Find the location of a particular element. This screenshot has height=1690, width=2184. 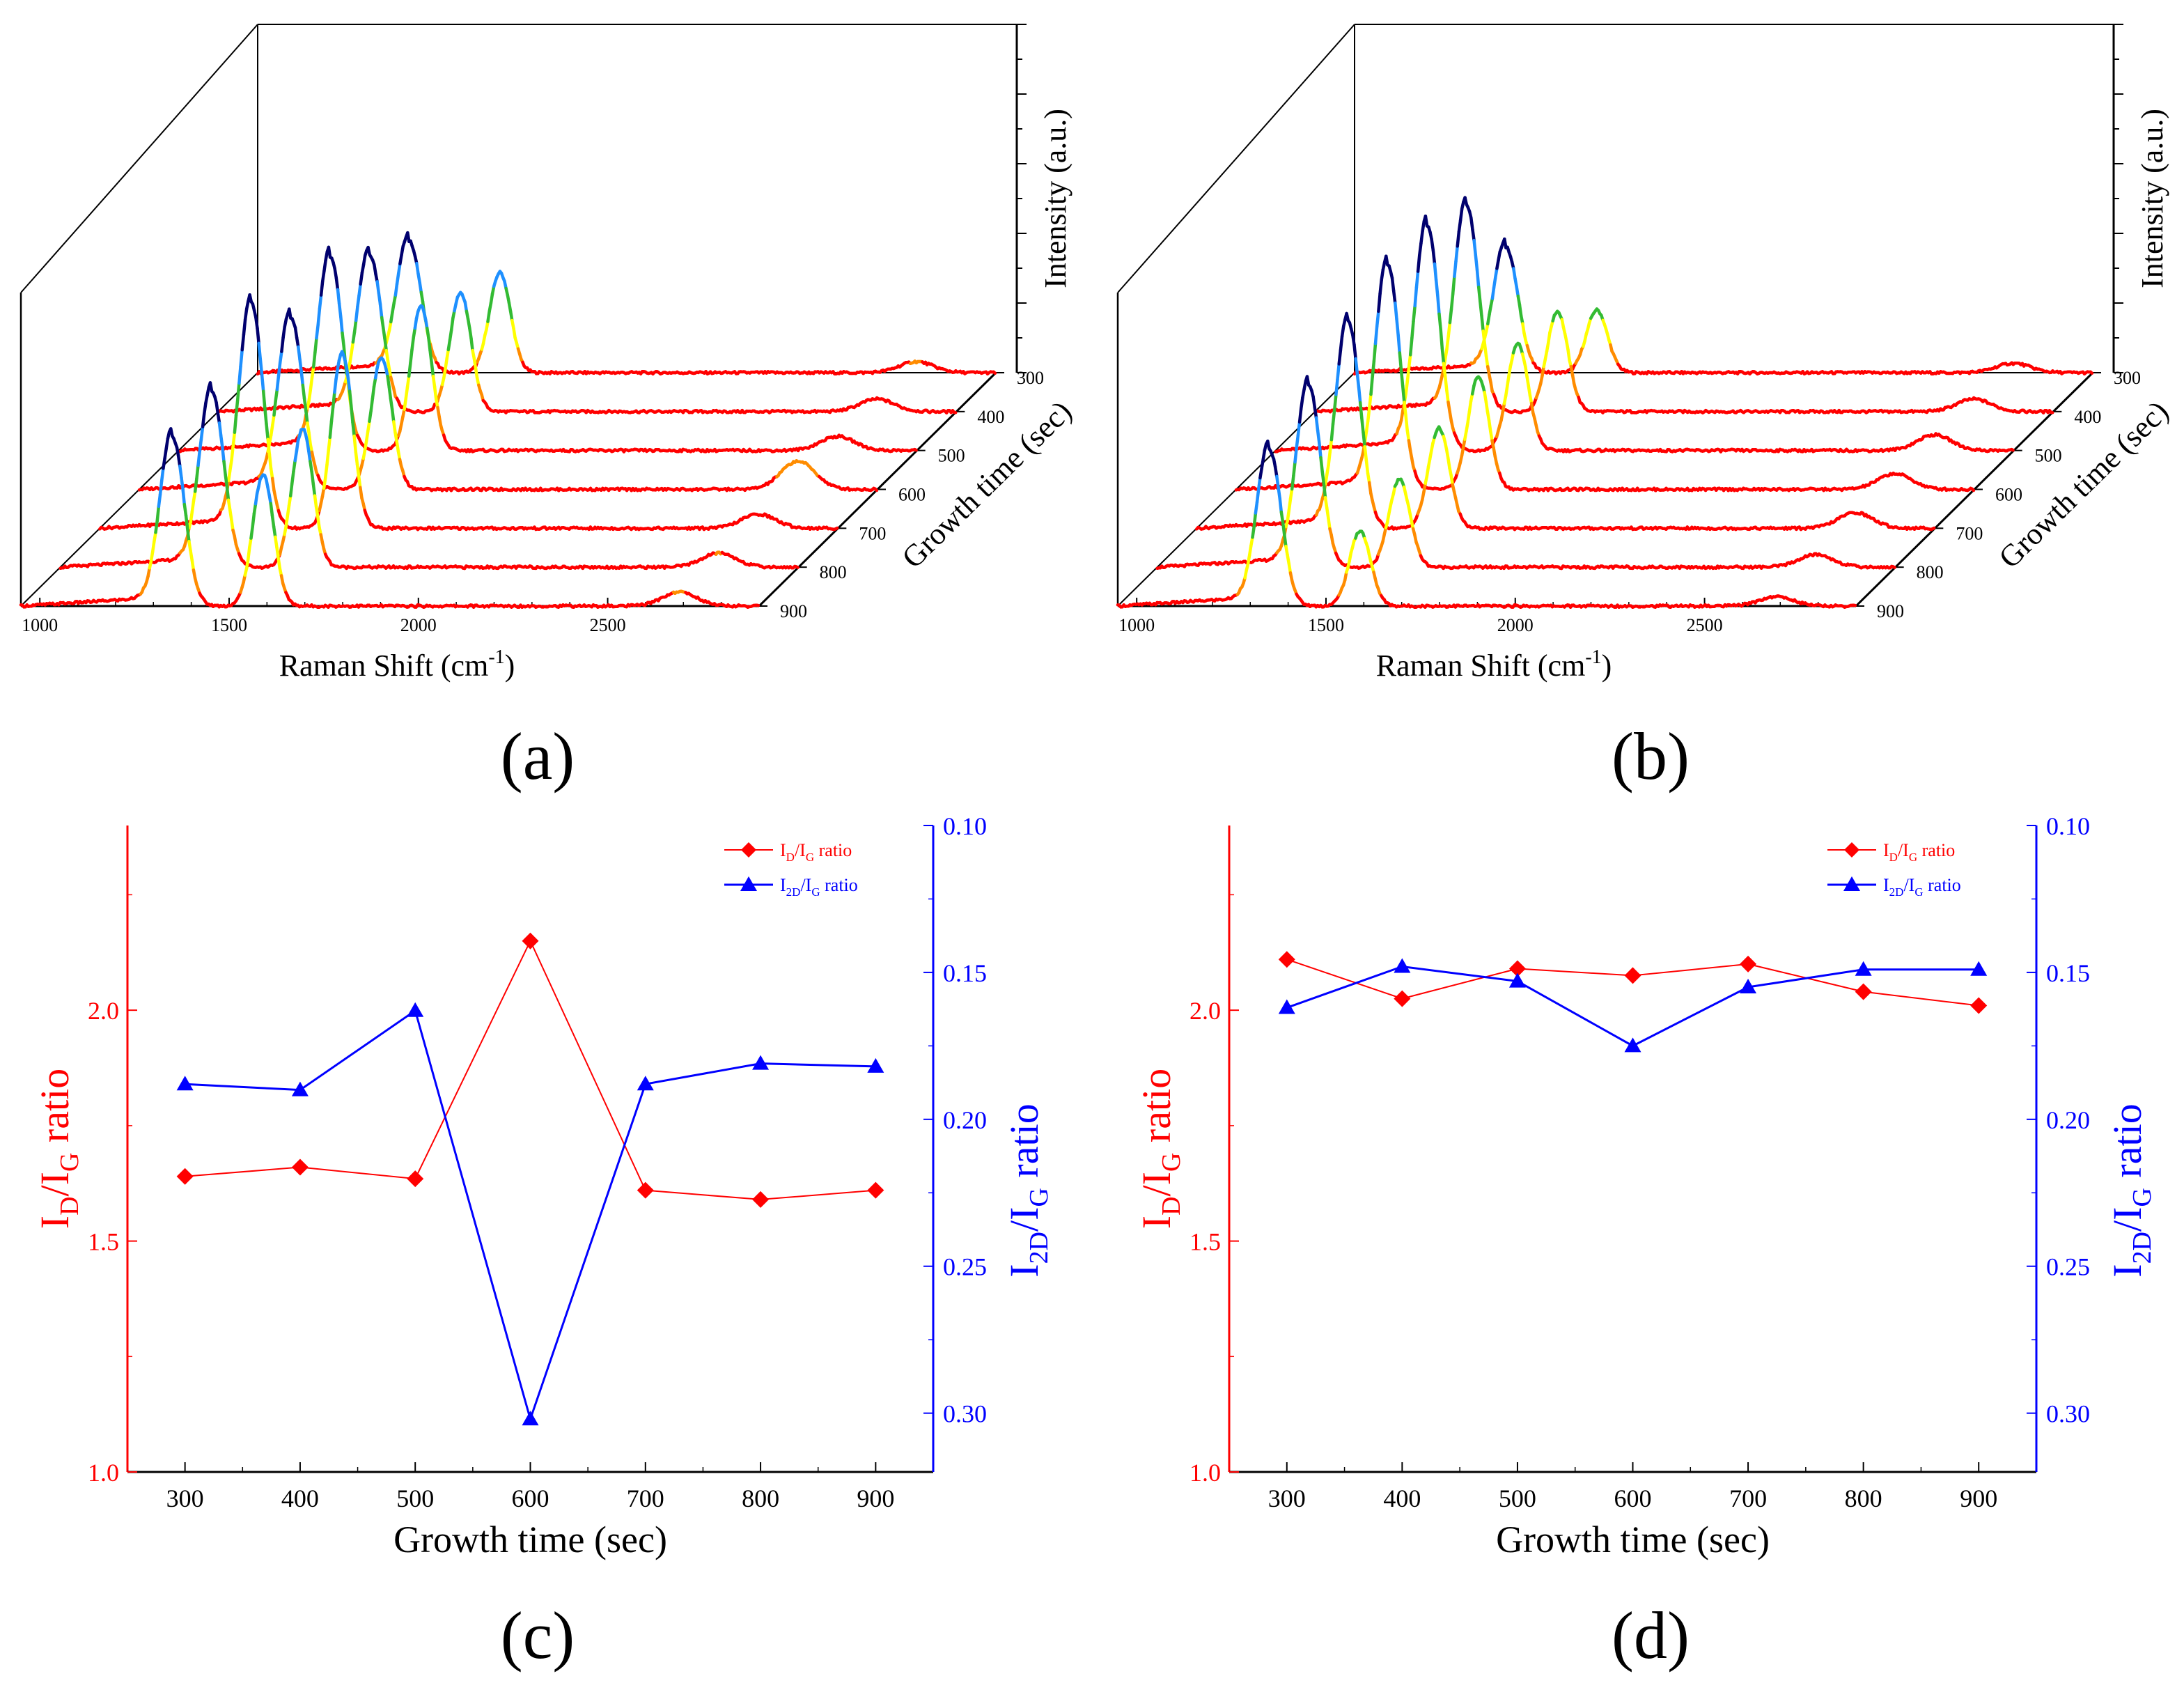

x-axis-label-close: ) is located at coordinates (510, 666).